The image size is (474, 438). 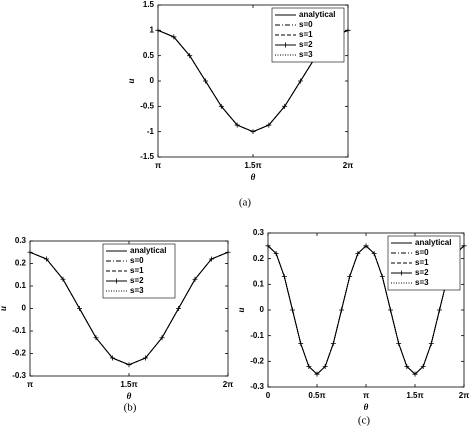 What do you see at coordinates (316, 395) in the screenshot?
I see `x-tick-label: 0.5π` at bounding box center [316, 395].